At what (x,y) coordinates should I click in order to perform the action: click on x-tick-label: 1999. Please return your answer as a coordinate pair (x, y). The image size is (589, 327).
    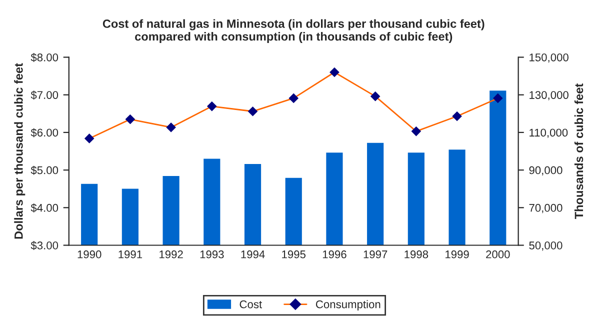
    Looking at the image, I should click on (457, 254).